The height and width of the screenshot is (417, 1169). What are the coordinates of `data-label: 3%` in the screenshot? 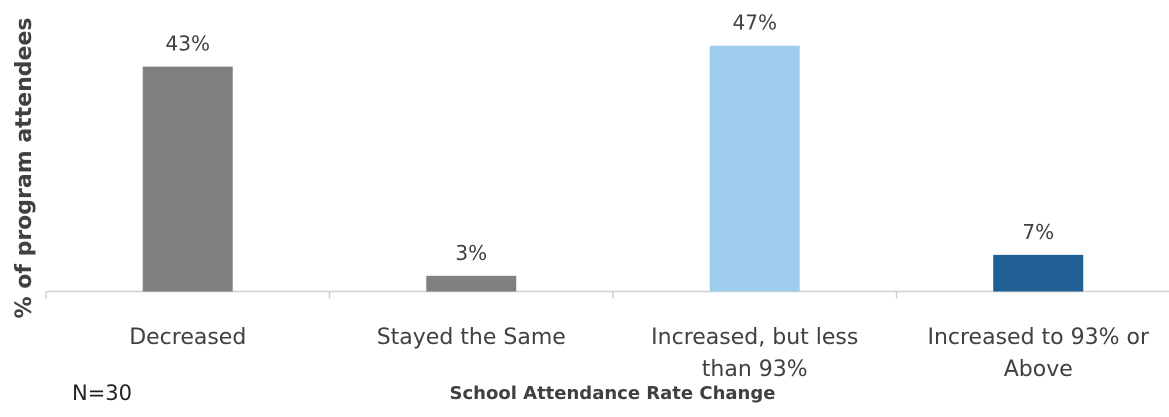 It's located at (471, 253).